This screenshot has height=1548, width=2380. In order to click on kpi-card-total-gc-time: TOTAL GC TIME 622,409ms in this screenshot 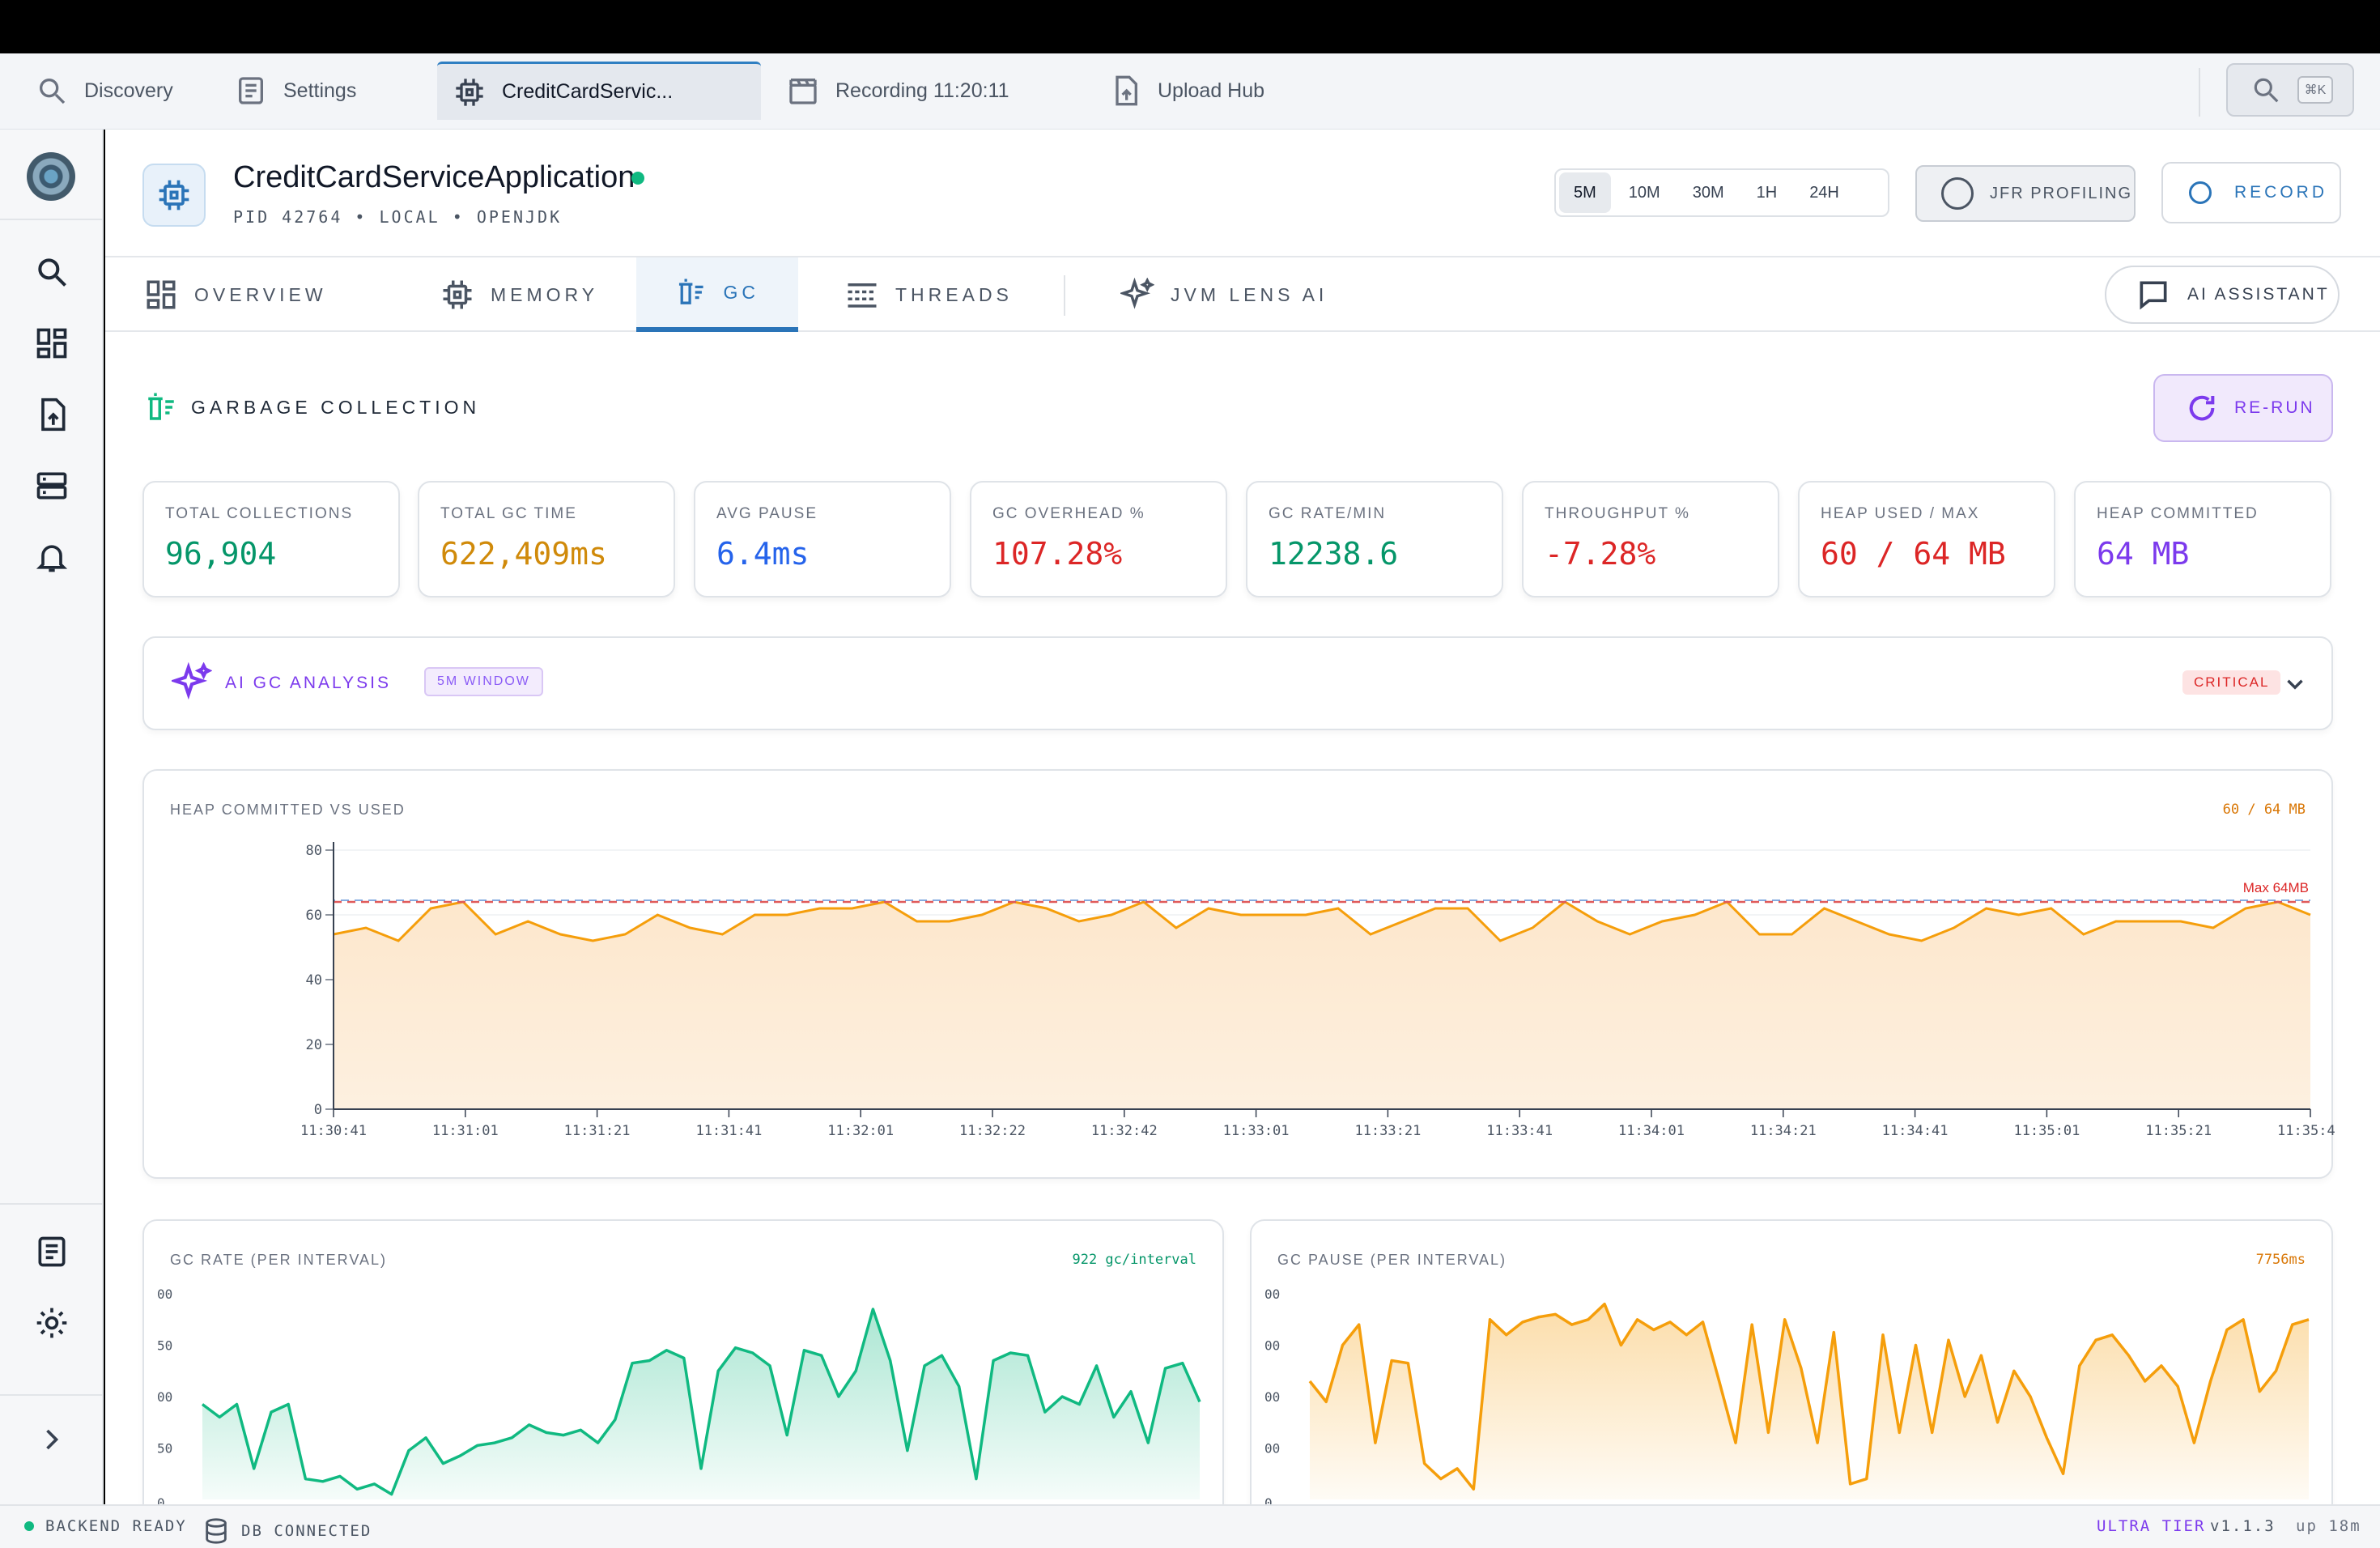, I will do `click(546, 539)`.